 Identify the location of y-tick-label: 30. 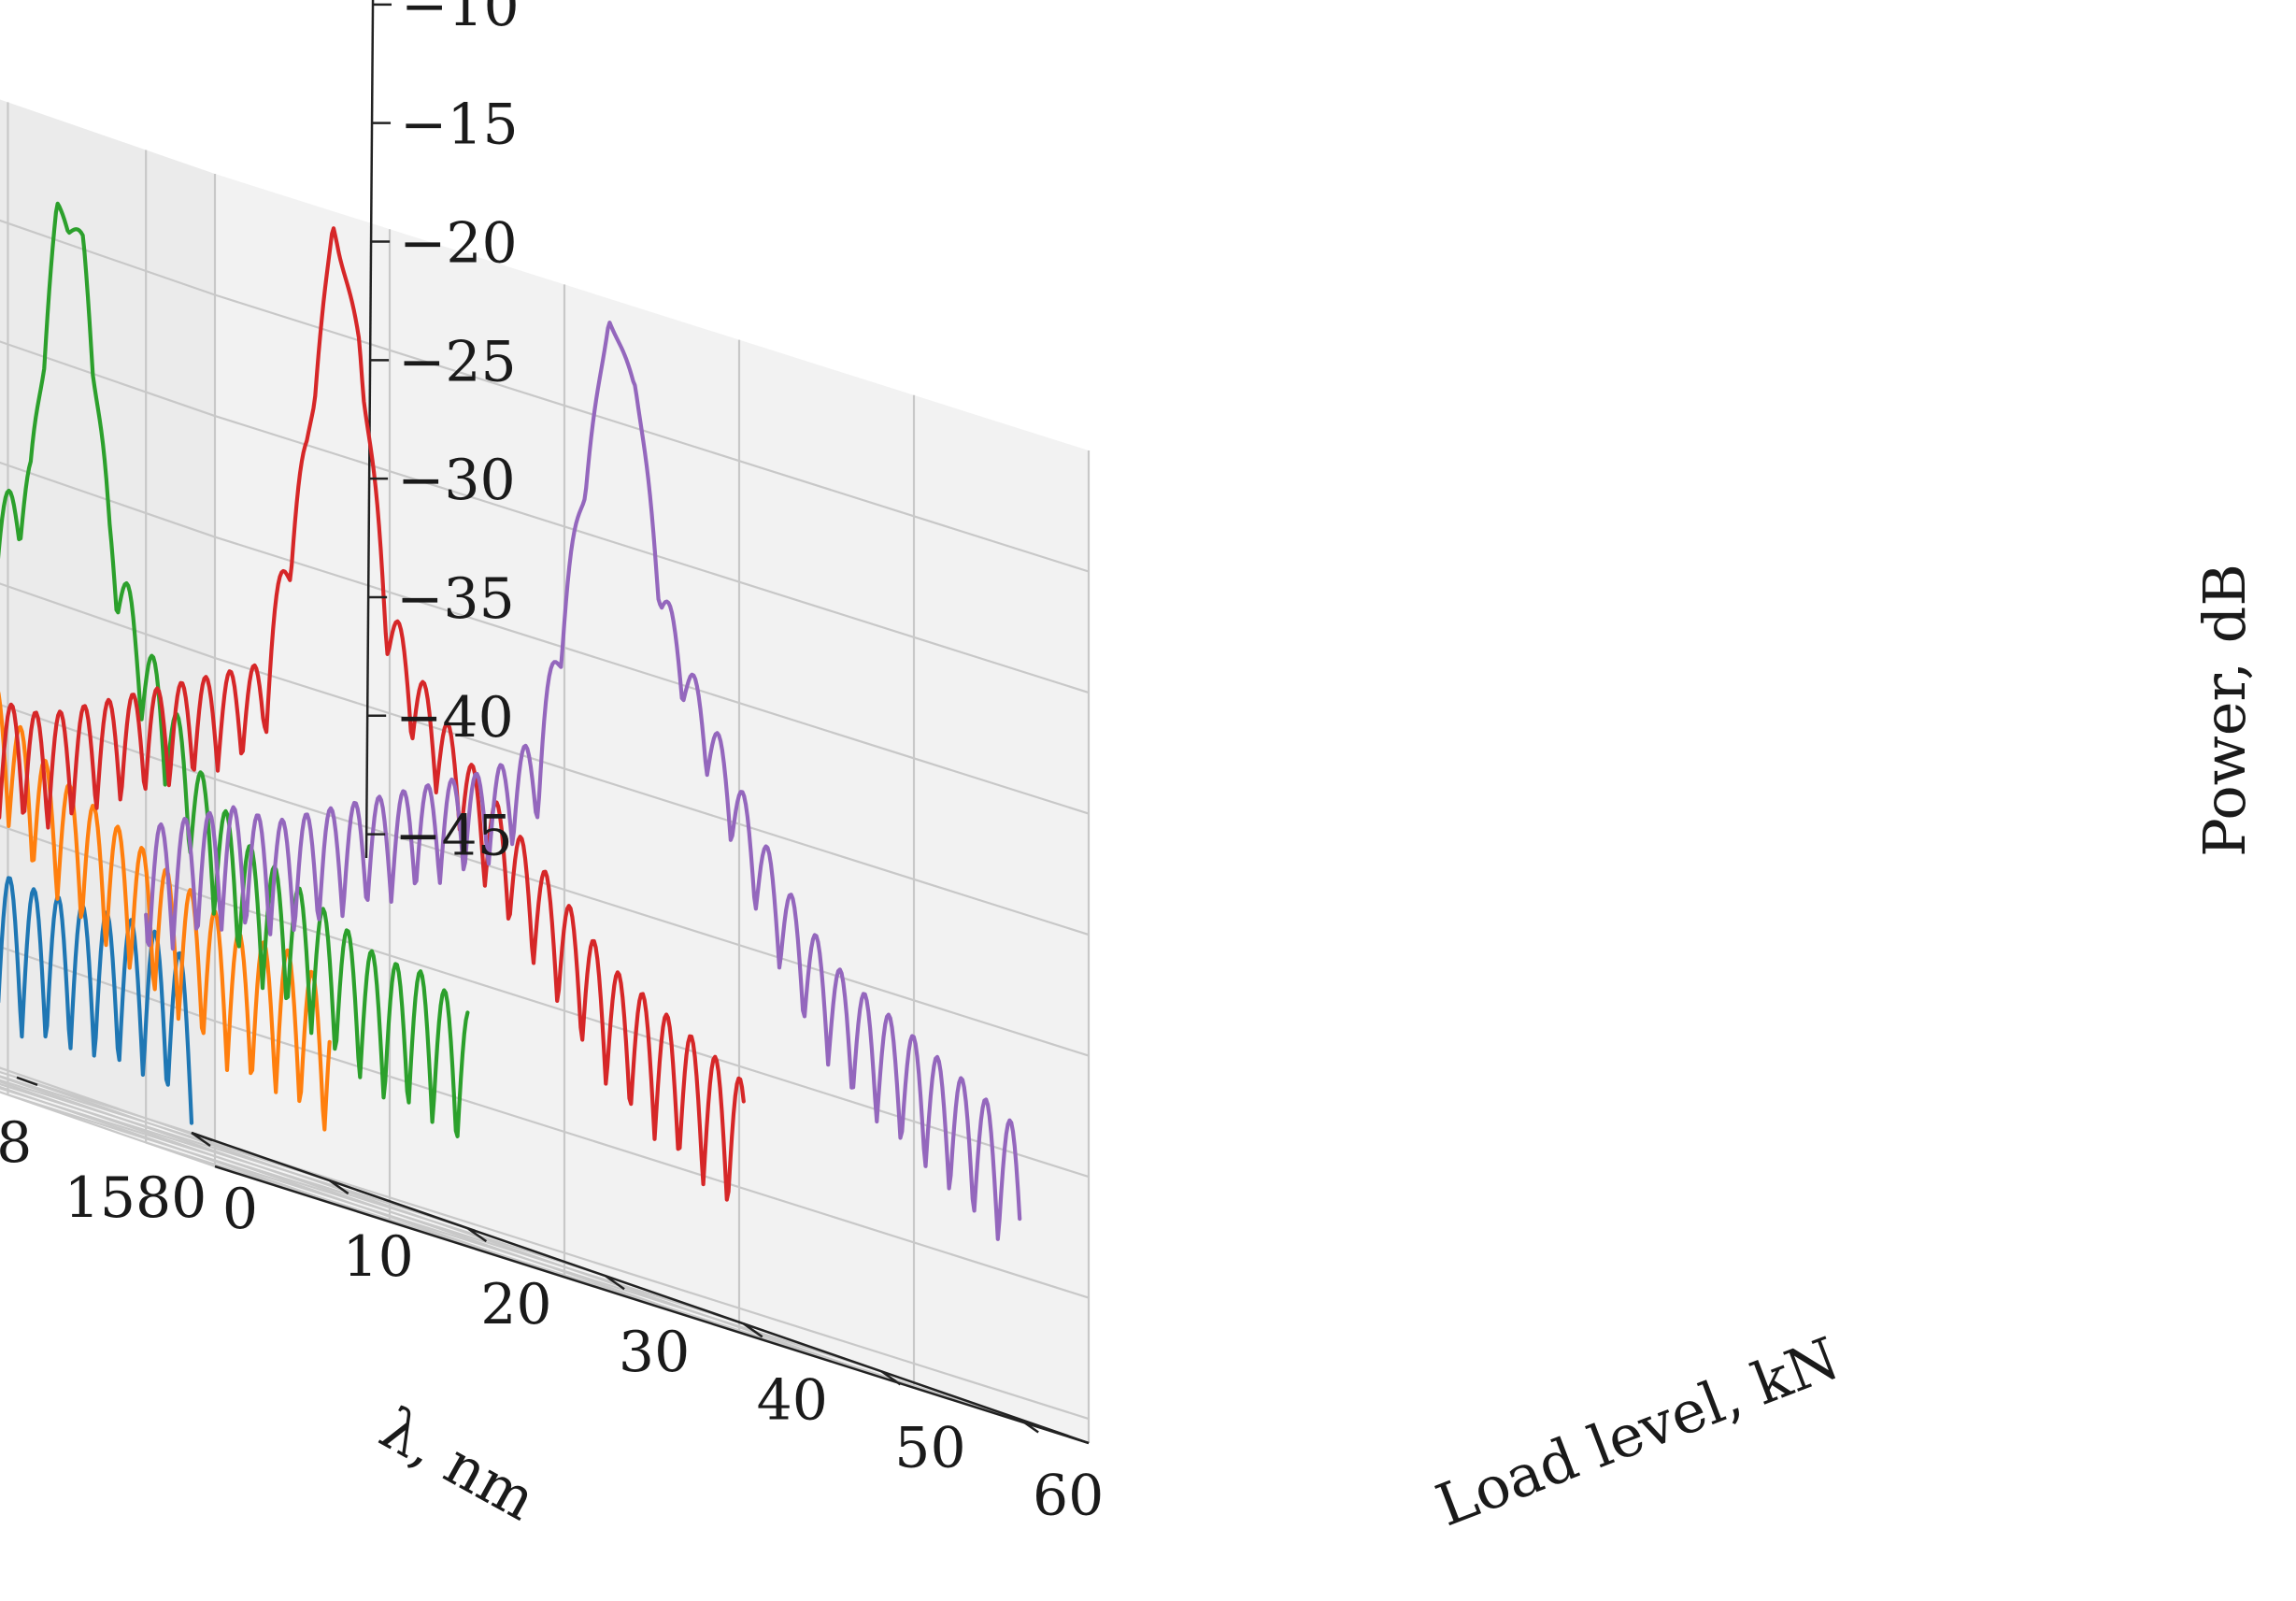
(654, 1353).